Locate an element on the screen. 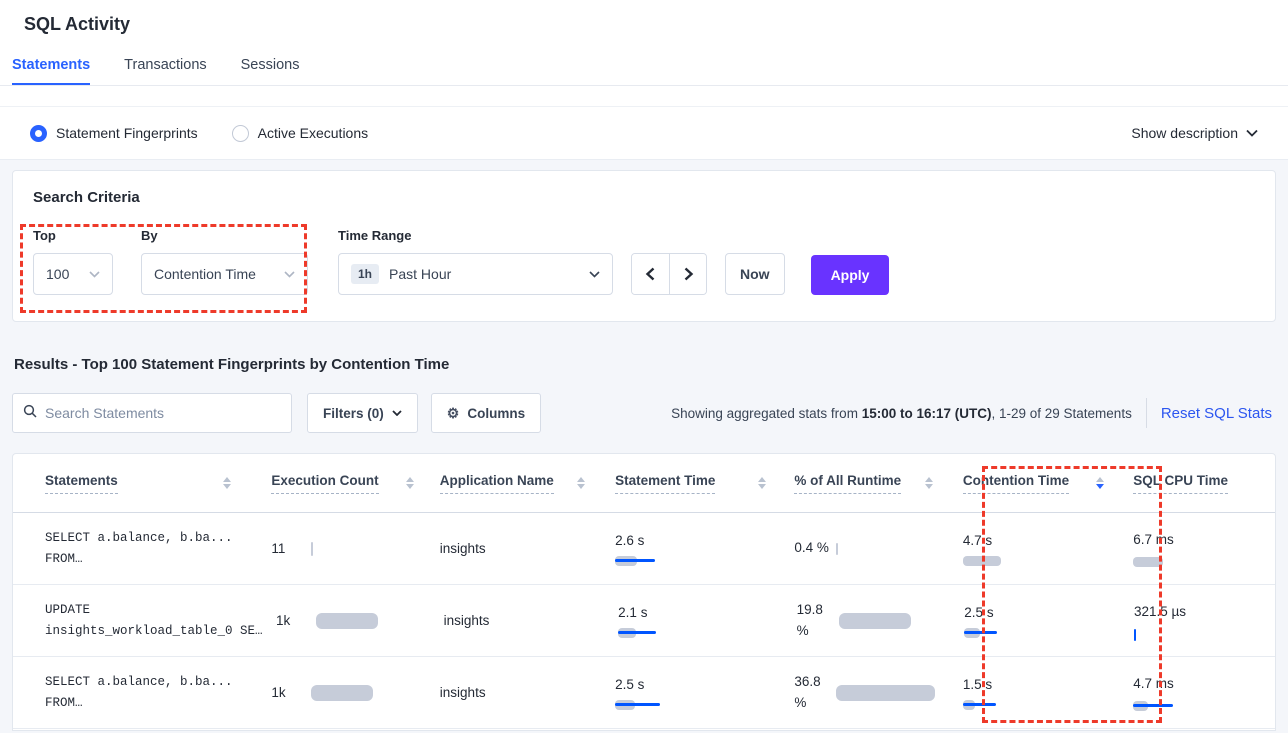  radio-active-executions: Active Executions is located at coordinates (300, 133).